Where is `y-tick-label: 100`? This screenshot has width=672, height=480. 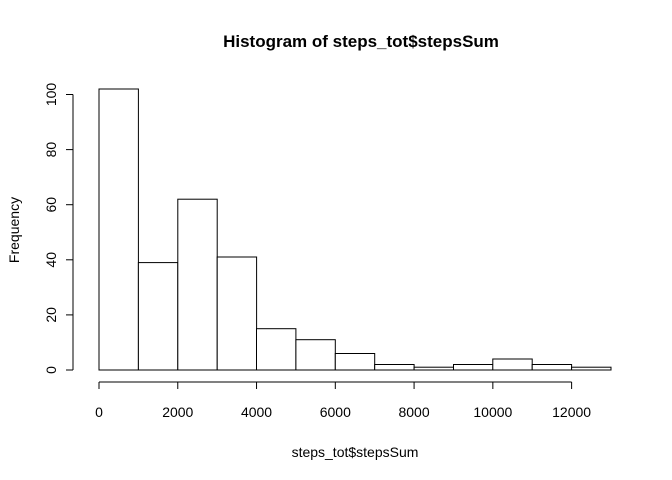 y-tick-label: 100 is located at coordinates (51, 95).